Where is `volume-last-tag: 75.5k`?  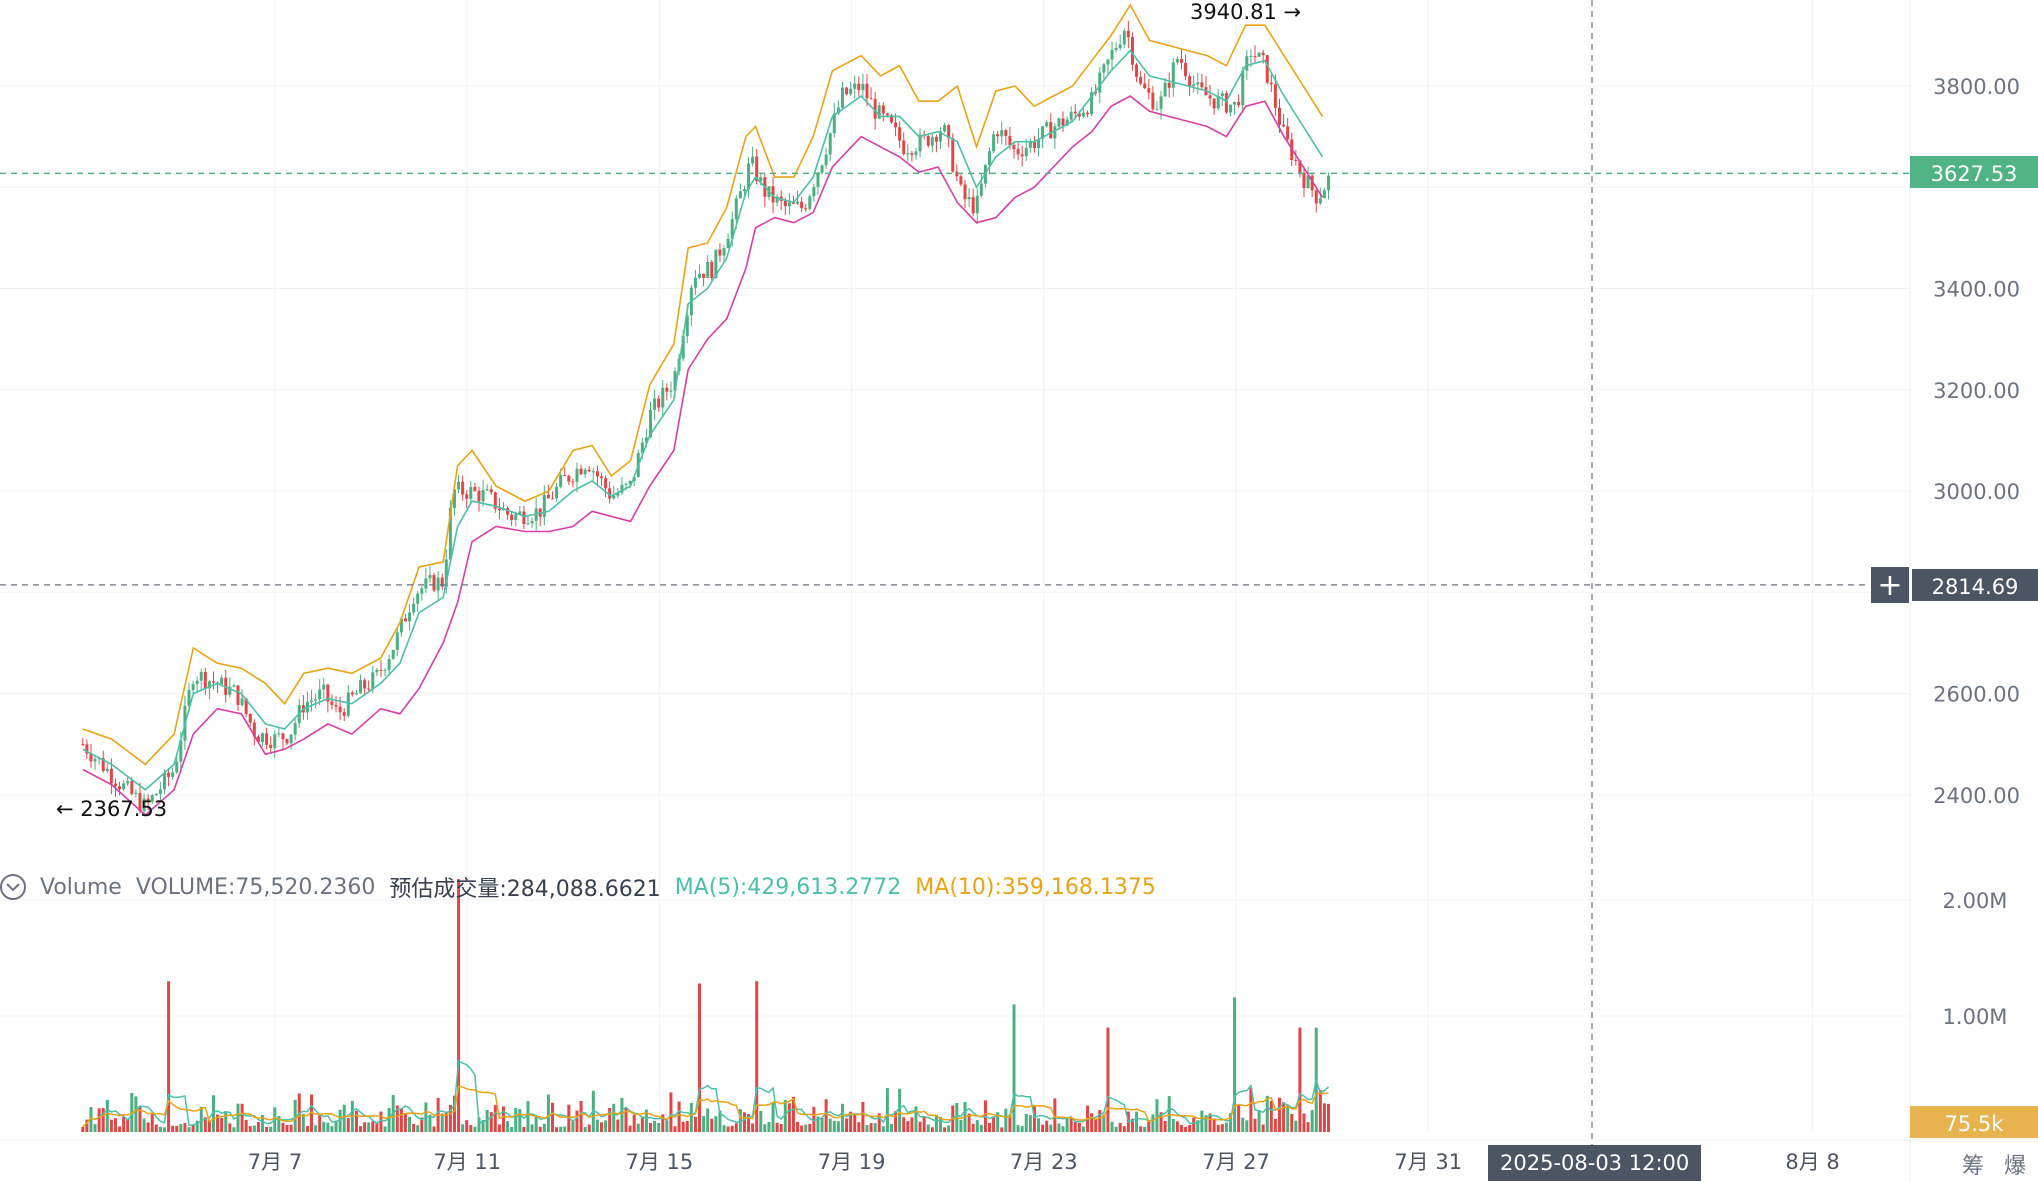 volume-last-tag: 75.5k is located at coordinates (1974, 1122).